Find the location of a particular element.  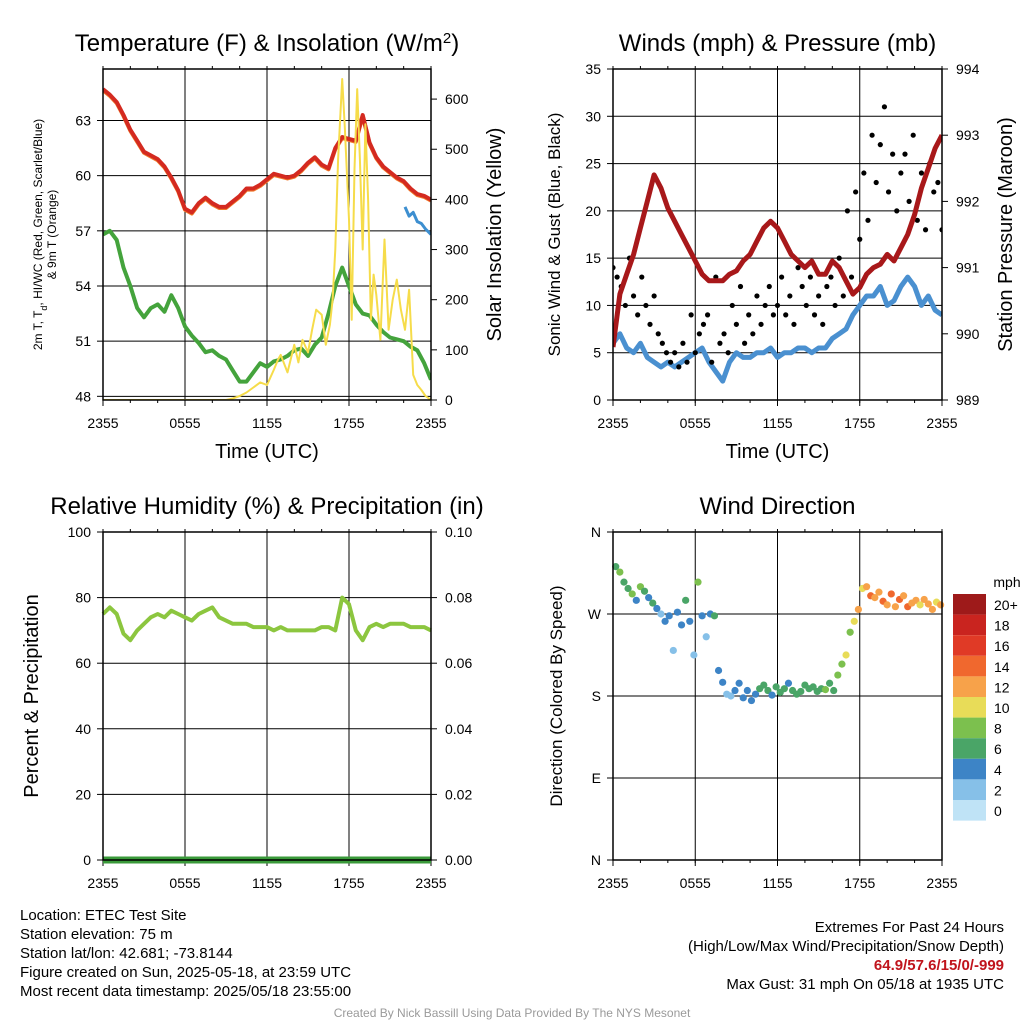

title-end: ) is located at coordinates (455, 43).